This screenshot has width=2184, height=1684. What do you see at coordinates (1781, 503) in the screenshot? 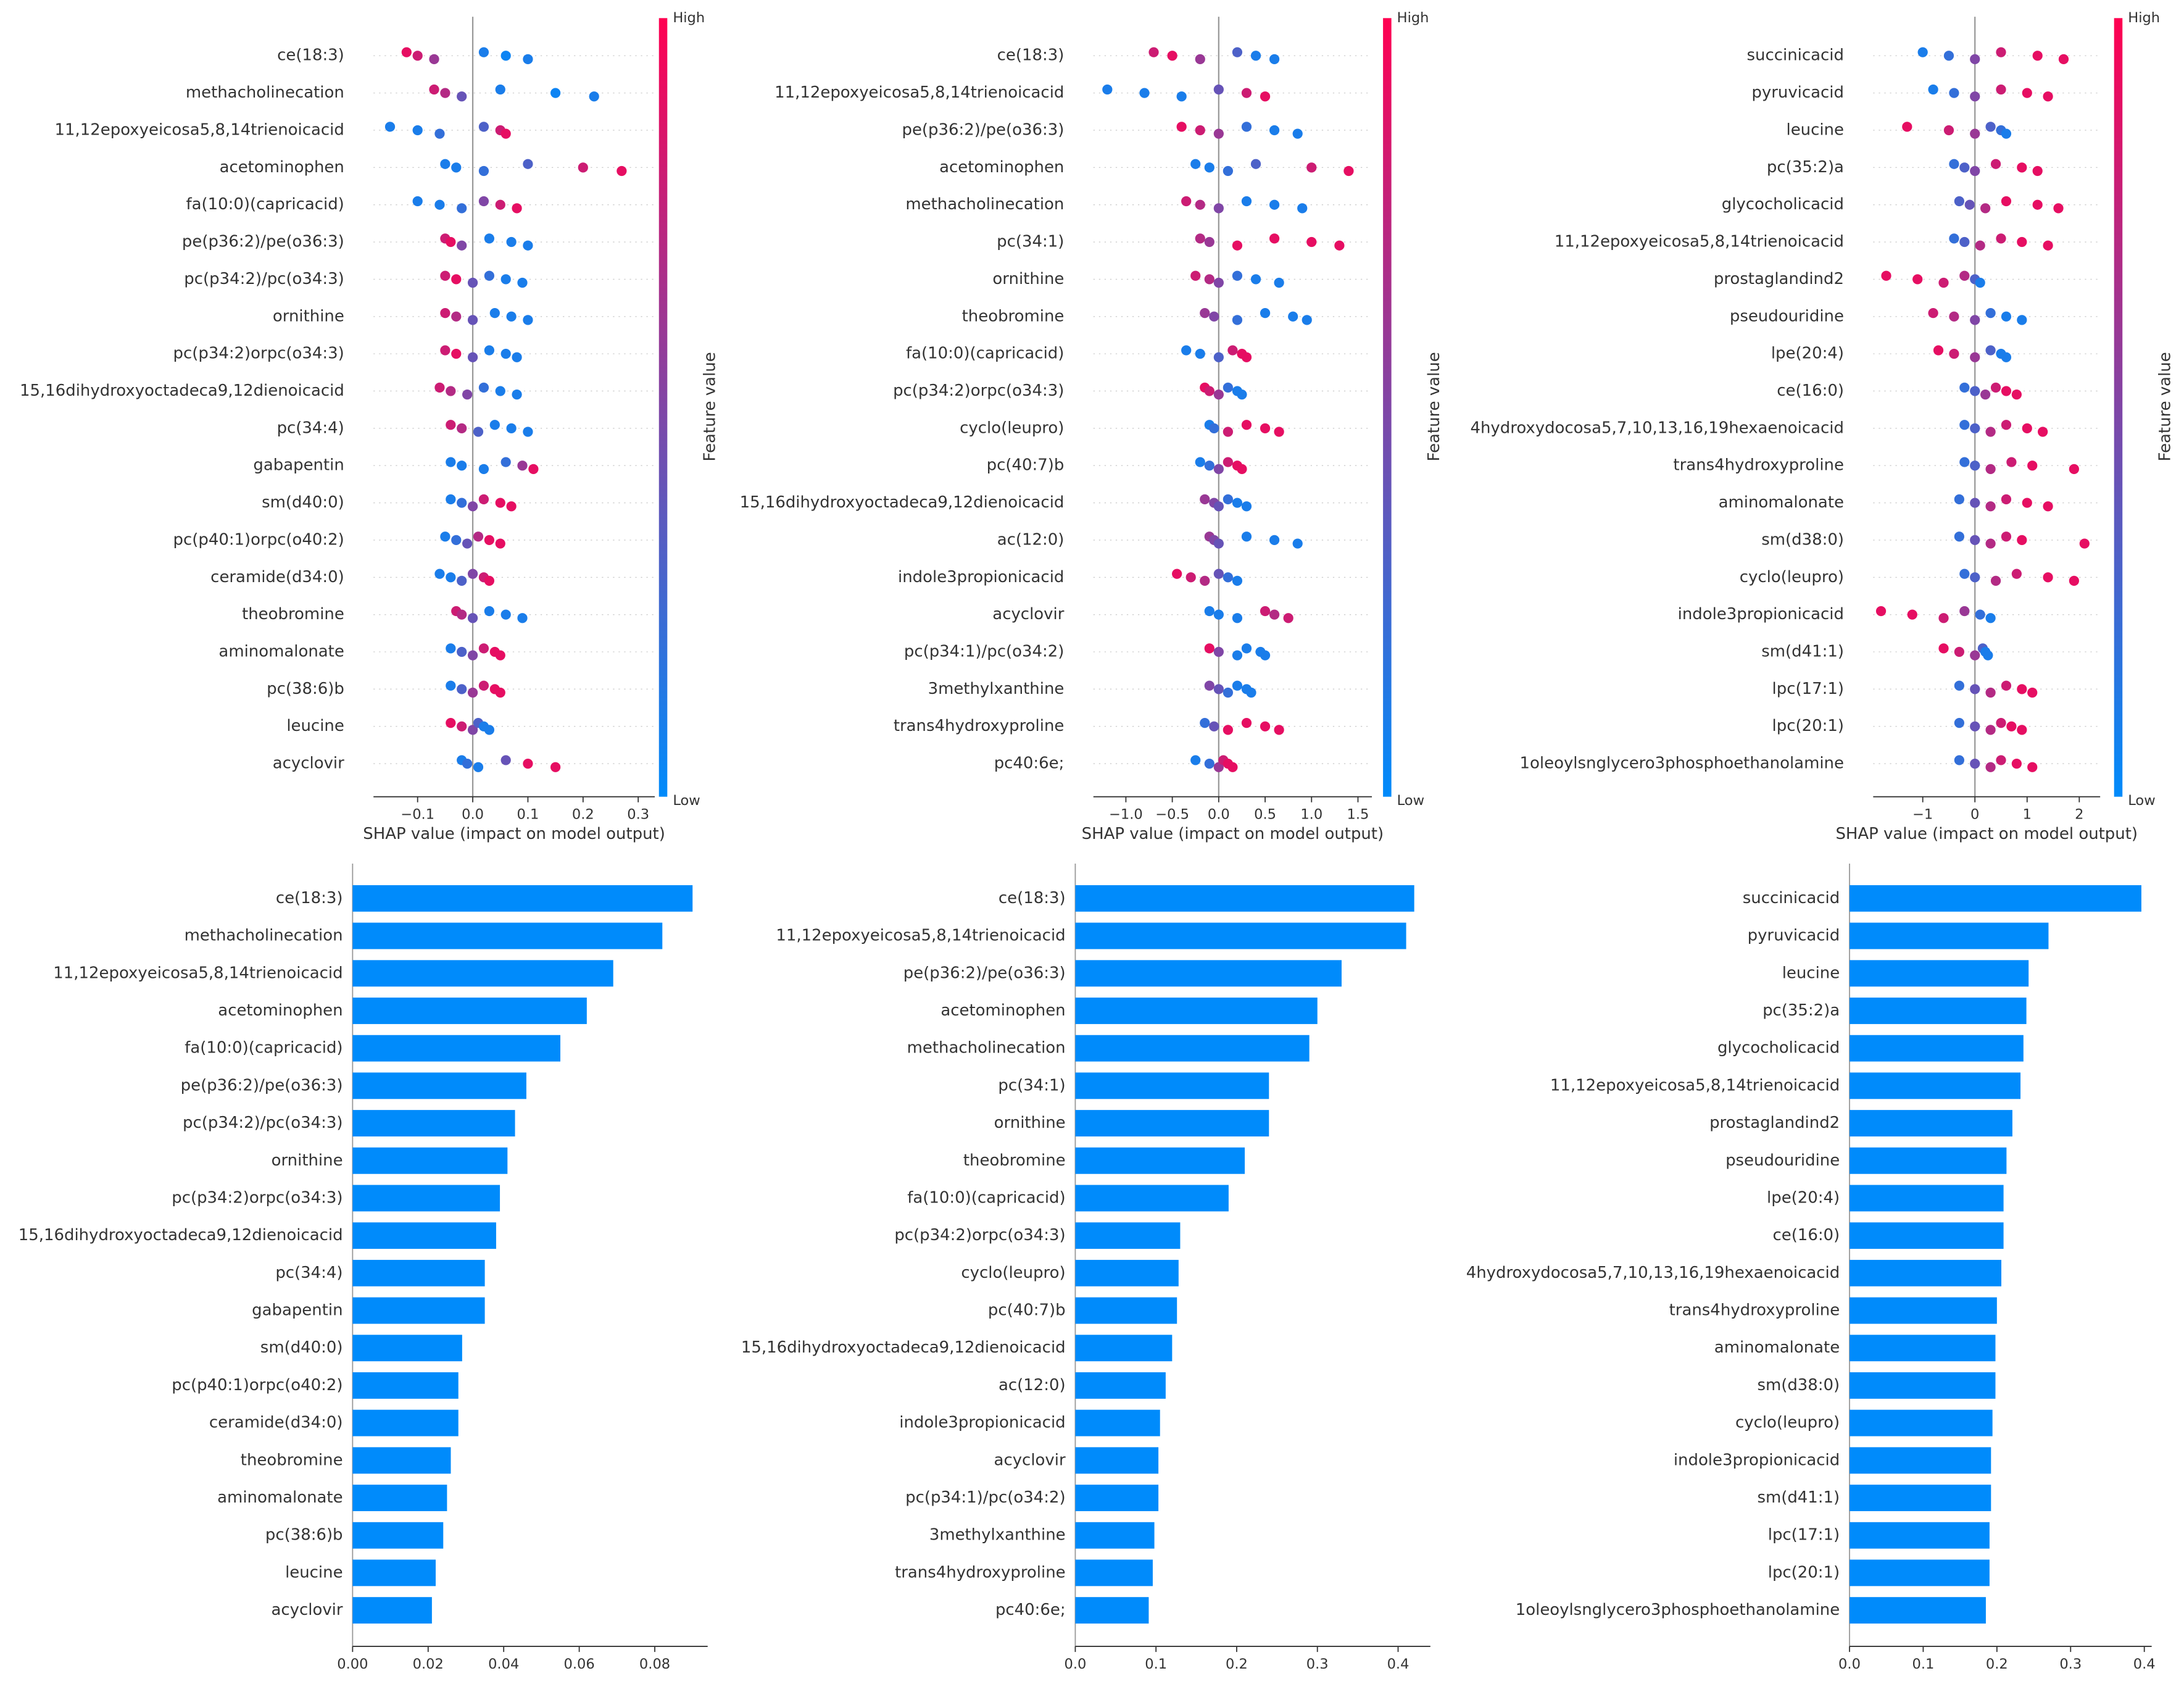
I see `feature-label: aminomalonate` at bounding box center [1781, 503].